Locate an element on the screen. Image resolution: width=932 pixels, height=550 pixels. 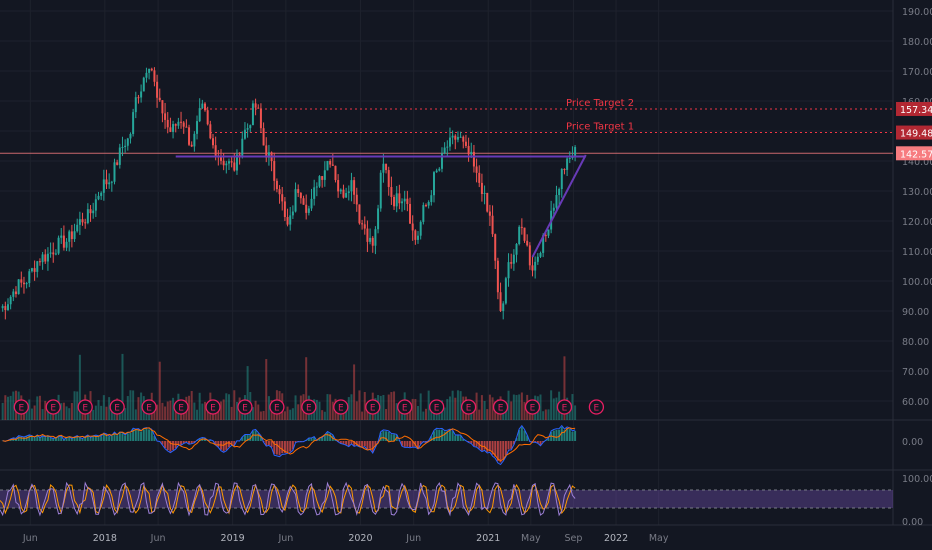
time-tick-label: Jun is located at coordinates (413, 538).